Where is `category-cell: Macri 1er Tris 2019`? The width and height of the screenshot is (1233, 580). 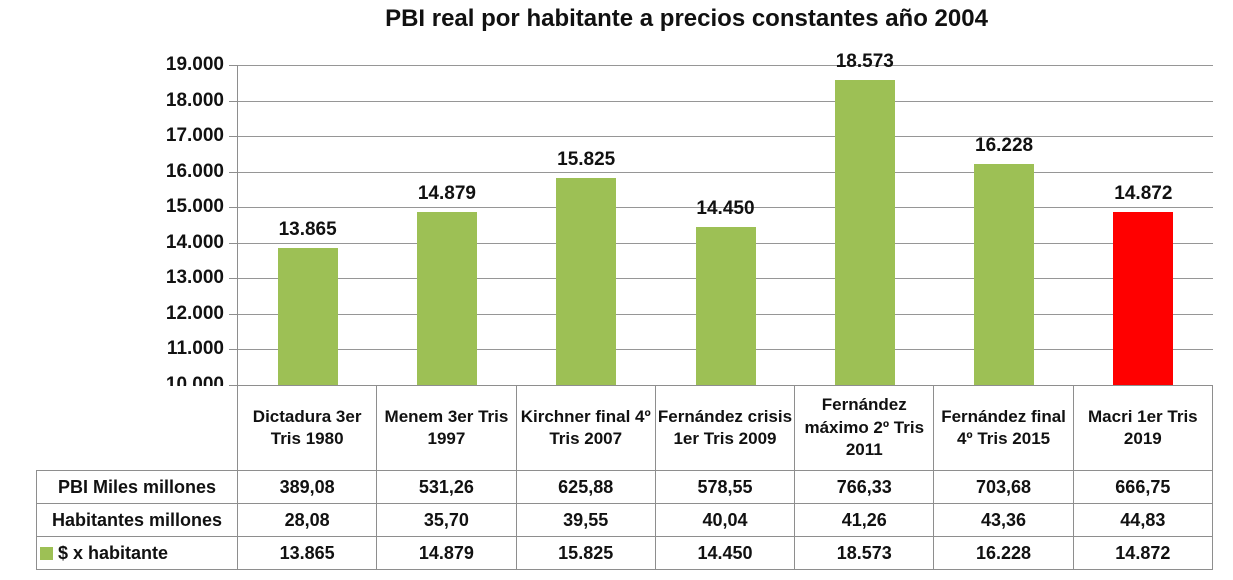
category-cell: Macri 1er Tris 2019 is located at coordinates (1142, 428).